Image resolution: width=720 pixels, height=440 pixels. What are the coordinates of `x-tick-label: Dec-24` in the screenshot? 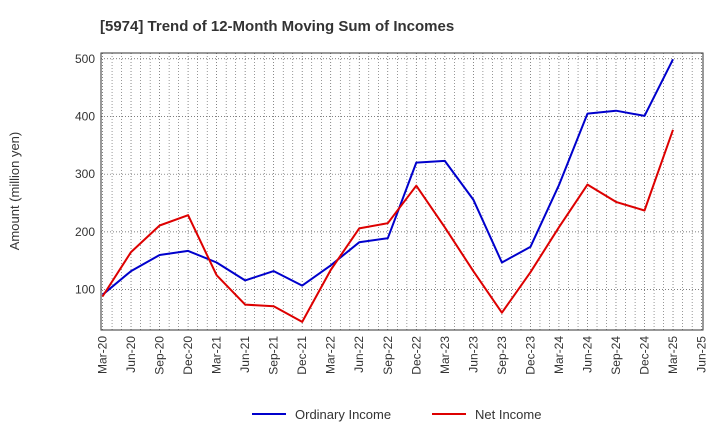 It's located at (645, 355).